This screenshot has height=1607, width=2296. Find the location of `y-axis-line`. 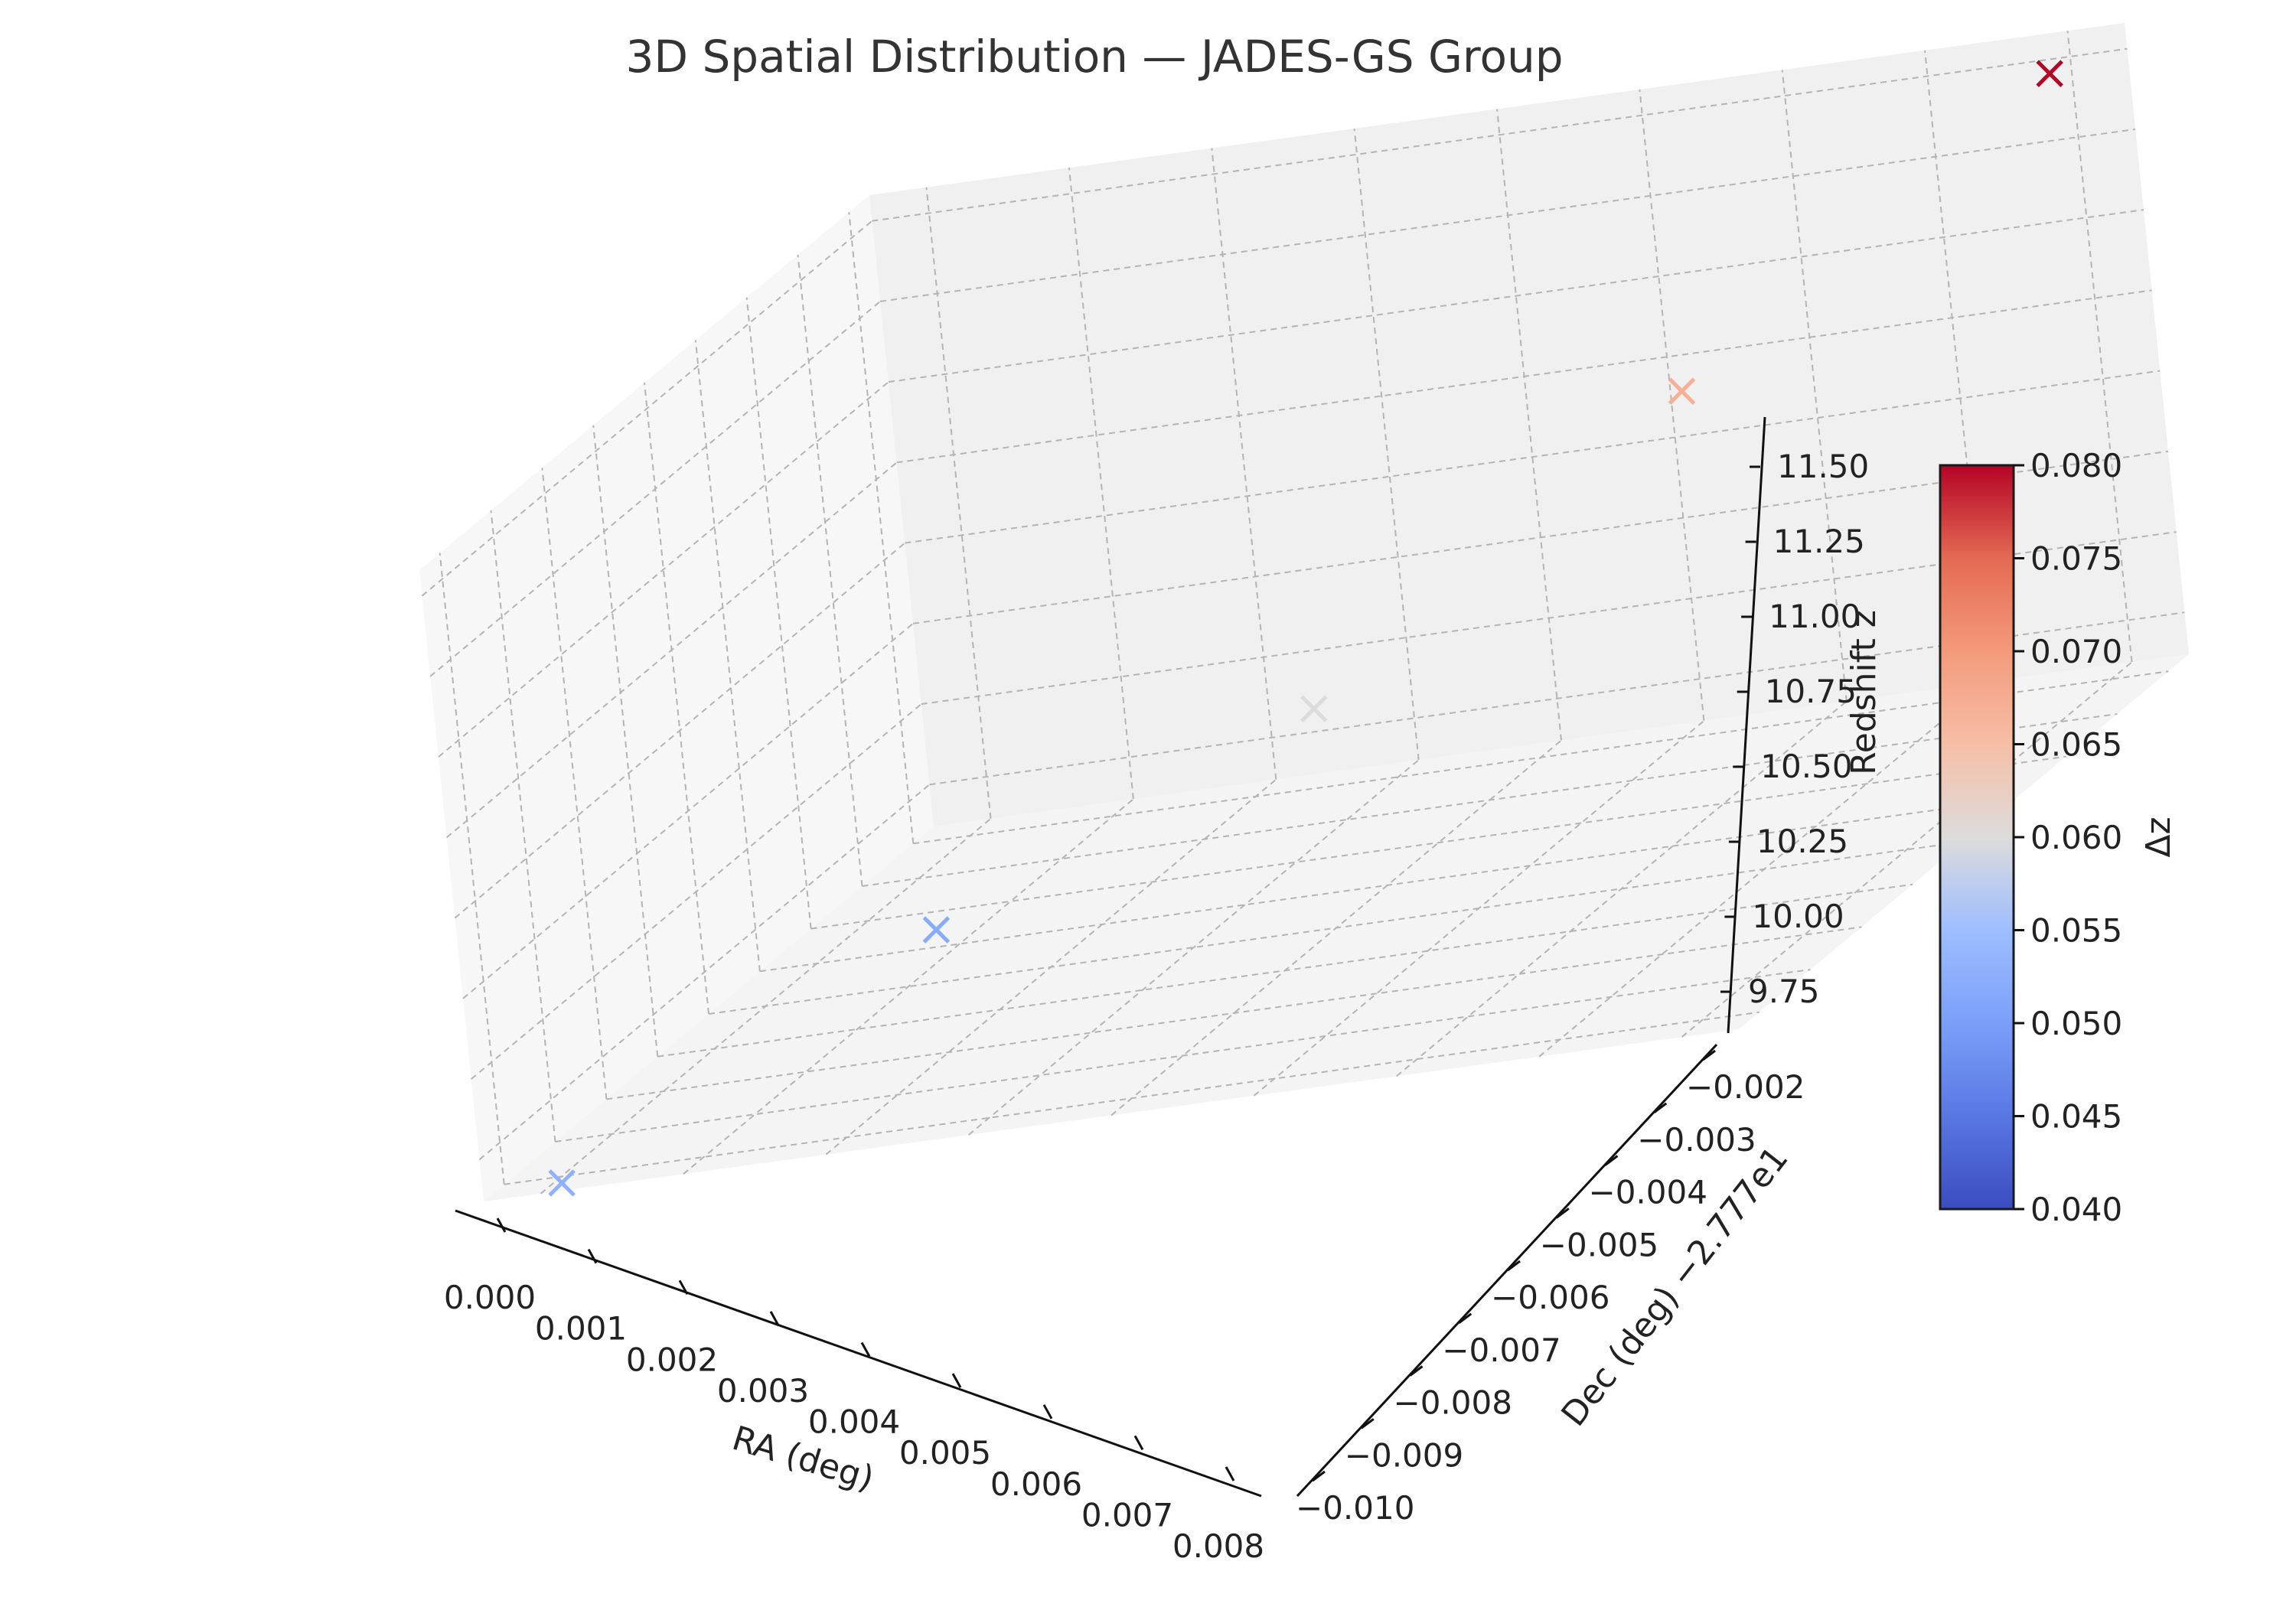

y-axis-line is located at coordinates (1507, 1270).